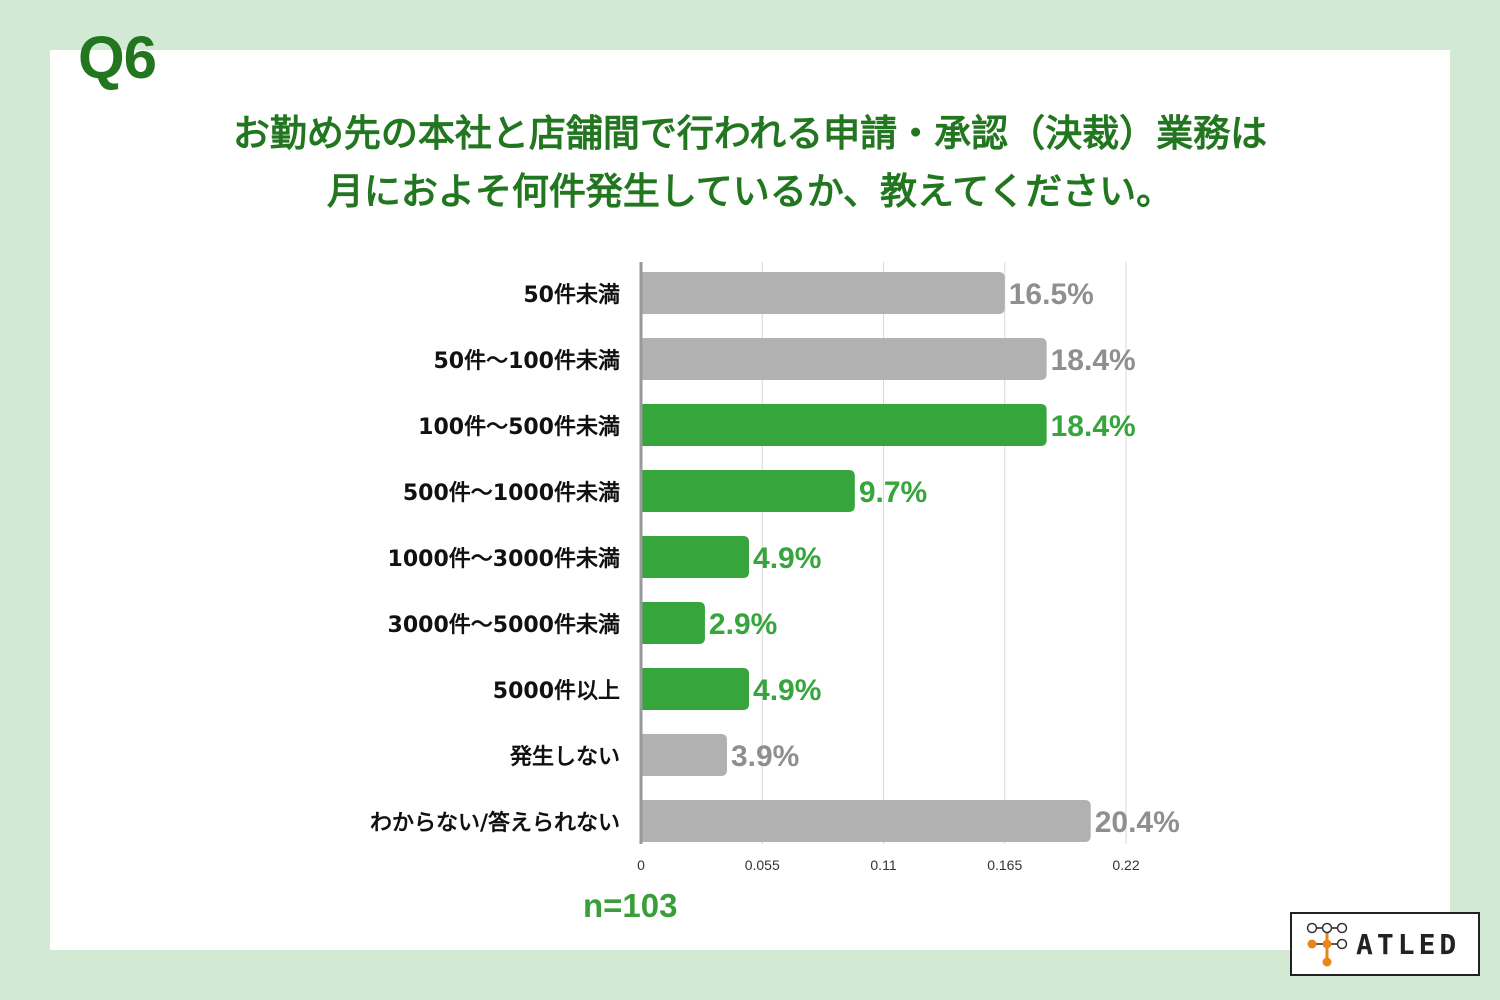 This screenshot has height=1000, width=1500. I want to click on question-number: Q6, so click(117, 57).